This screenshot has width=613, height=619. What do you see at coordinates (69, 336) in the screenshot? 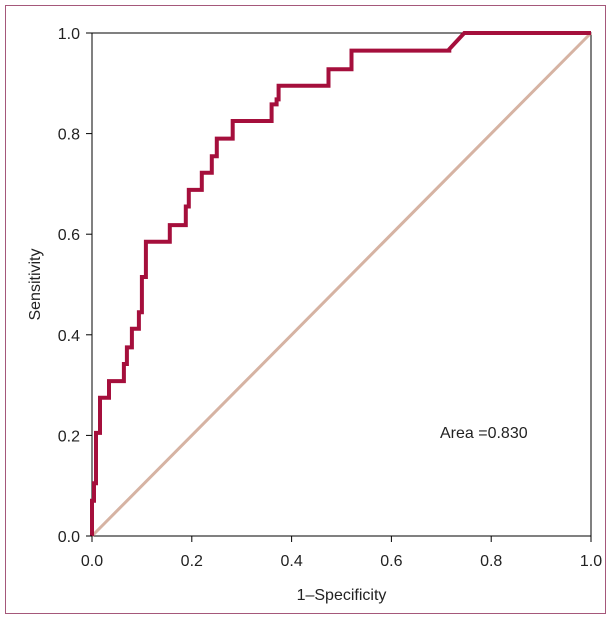
I see `y-tick-label: 0.4` at bounding box center [69, 336].